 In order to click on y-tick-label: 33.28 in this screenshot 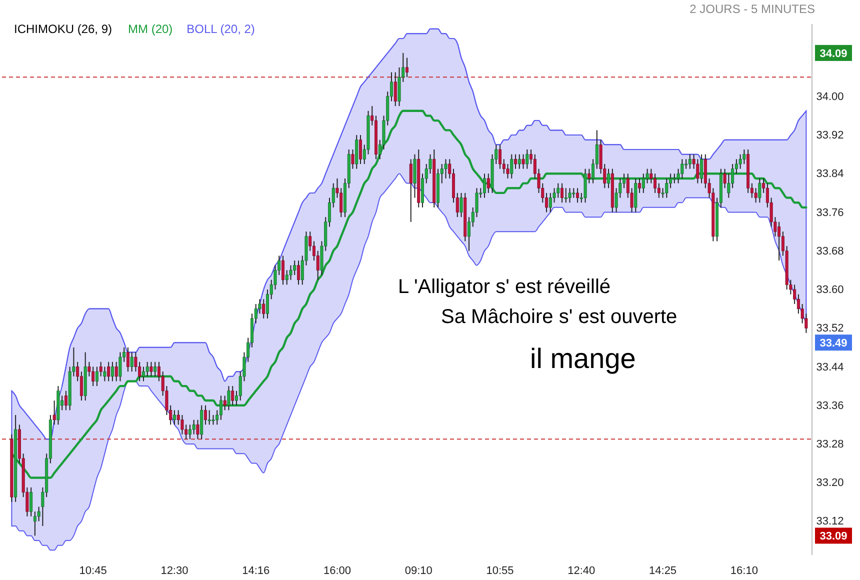, I will do `click(830, 444)`.